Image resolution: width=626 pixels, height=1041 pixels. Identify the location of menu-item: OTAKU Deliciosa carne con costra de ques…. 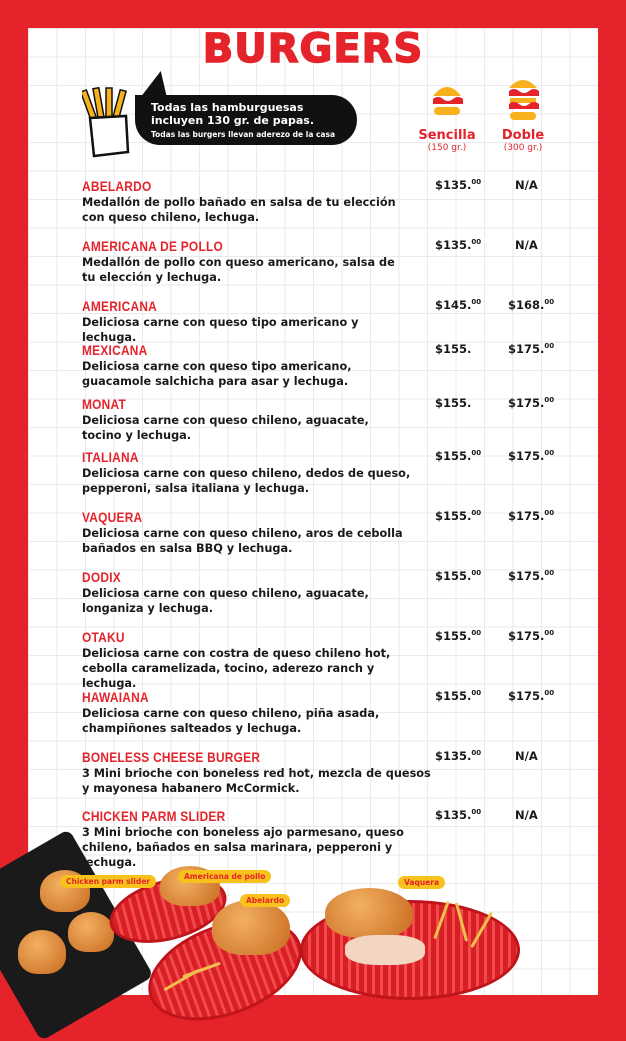
(247, 660).